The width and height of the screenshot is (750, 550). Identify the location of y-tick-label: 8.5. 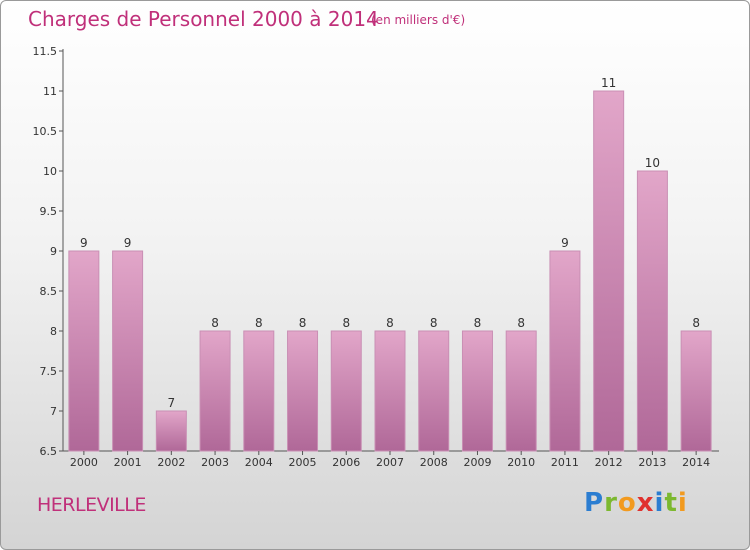
(49, 291).